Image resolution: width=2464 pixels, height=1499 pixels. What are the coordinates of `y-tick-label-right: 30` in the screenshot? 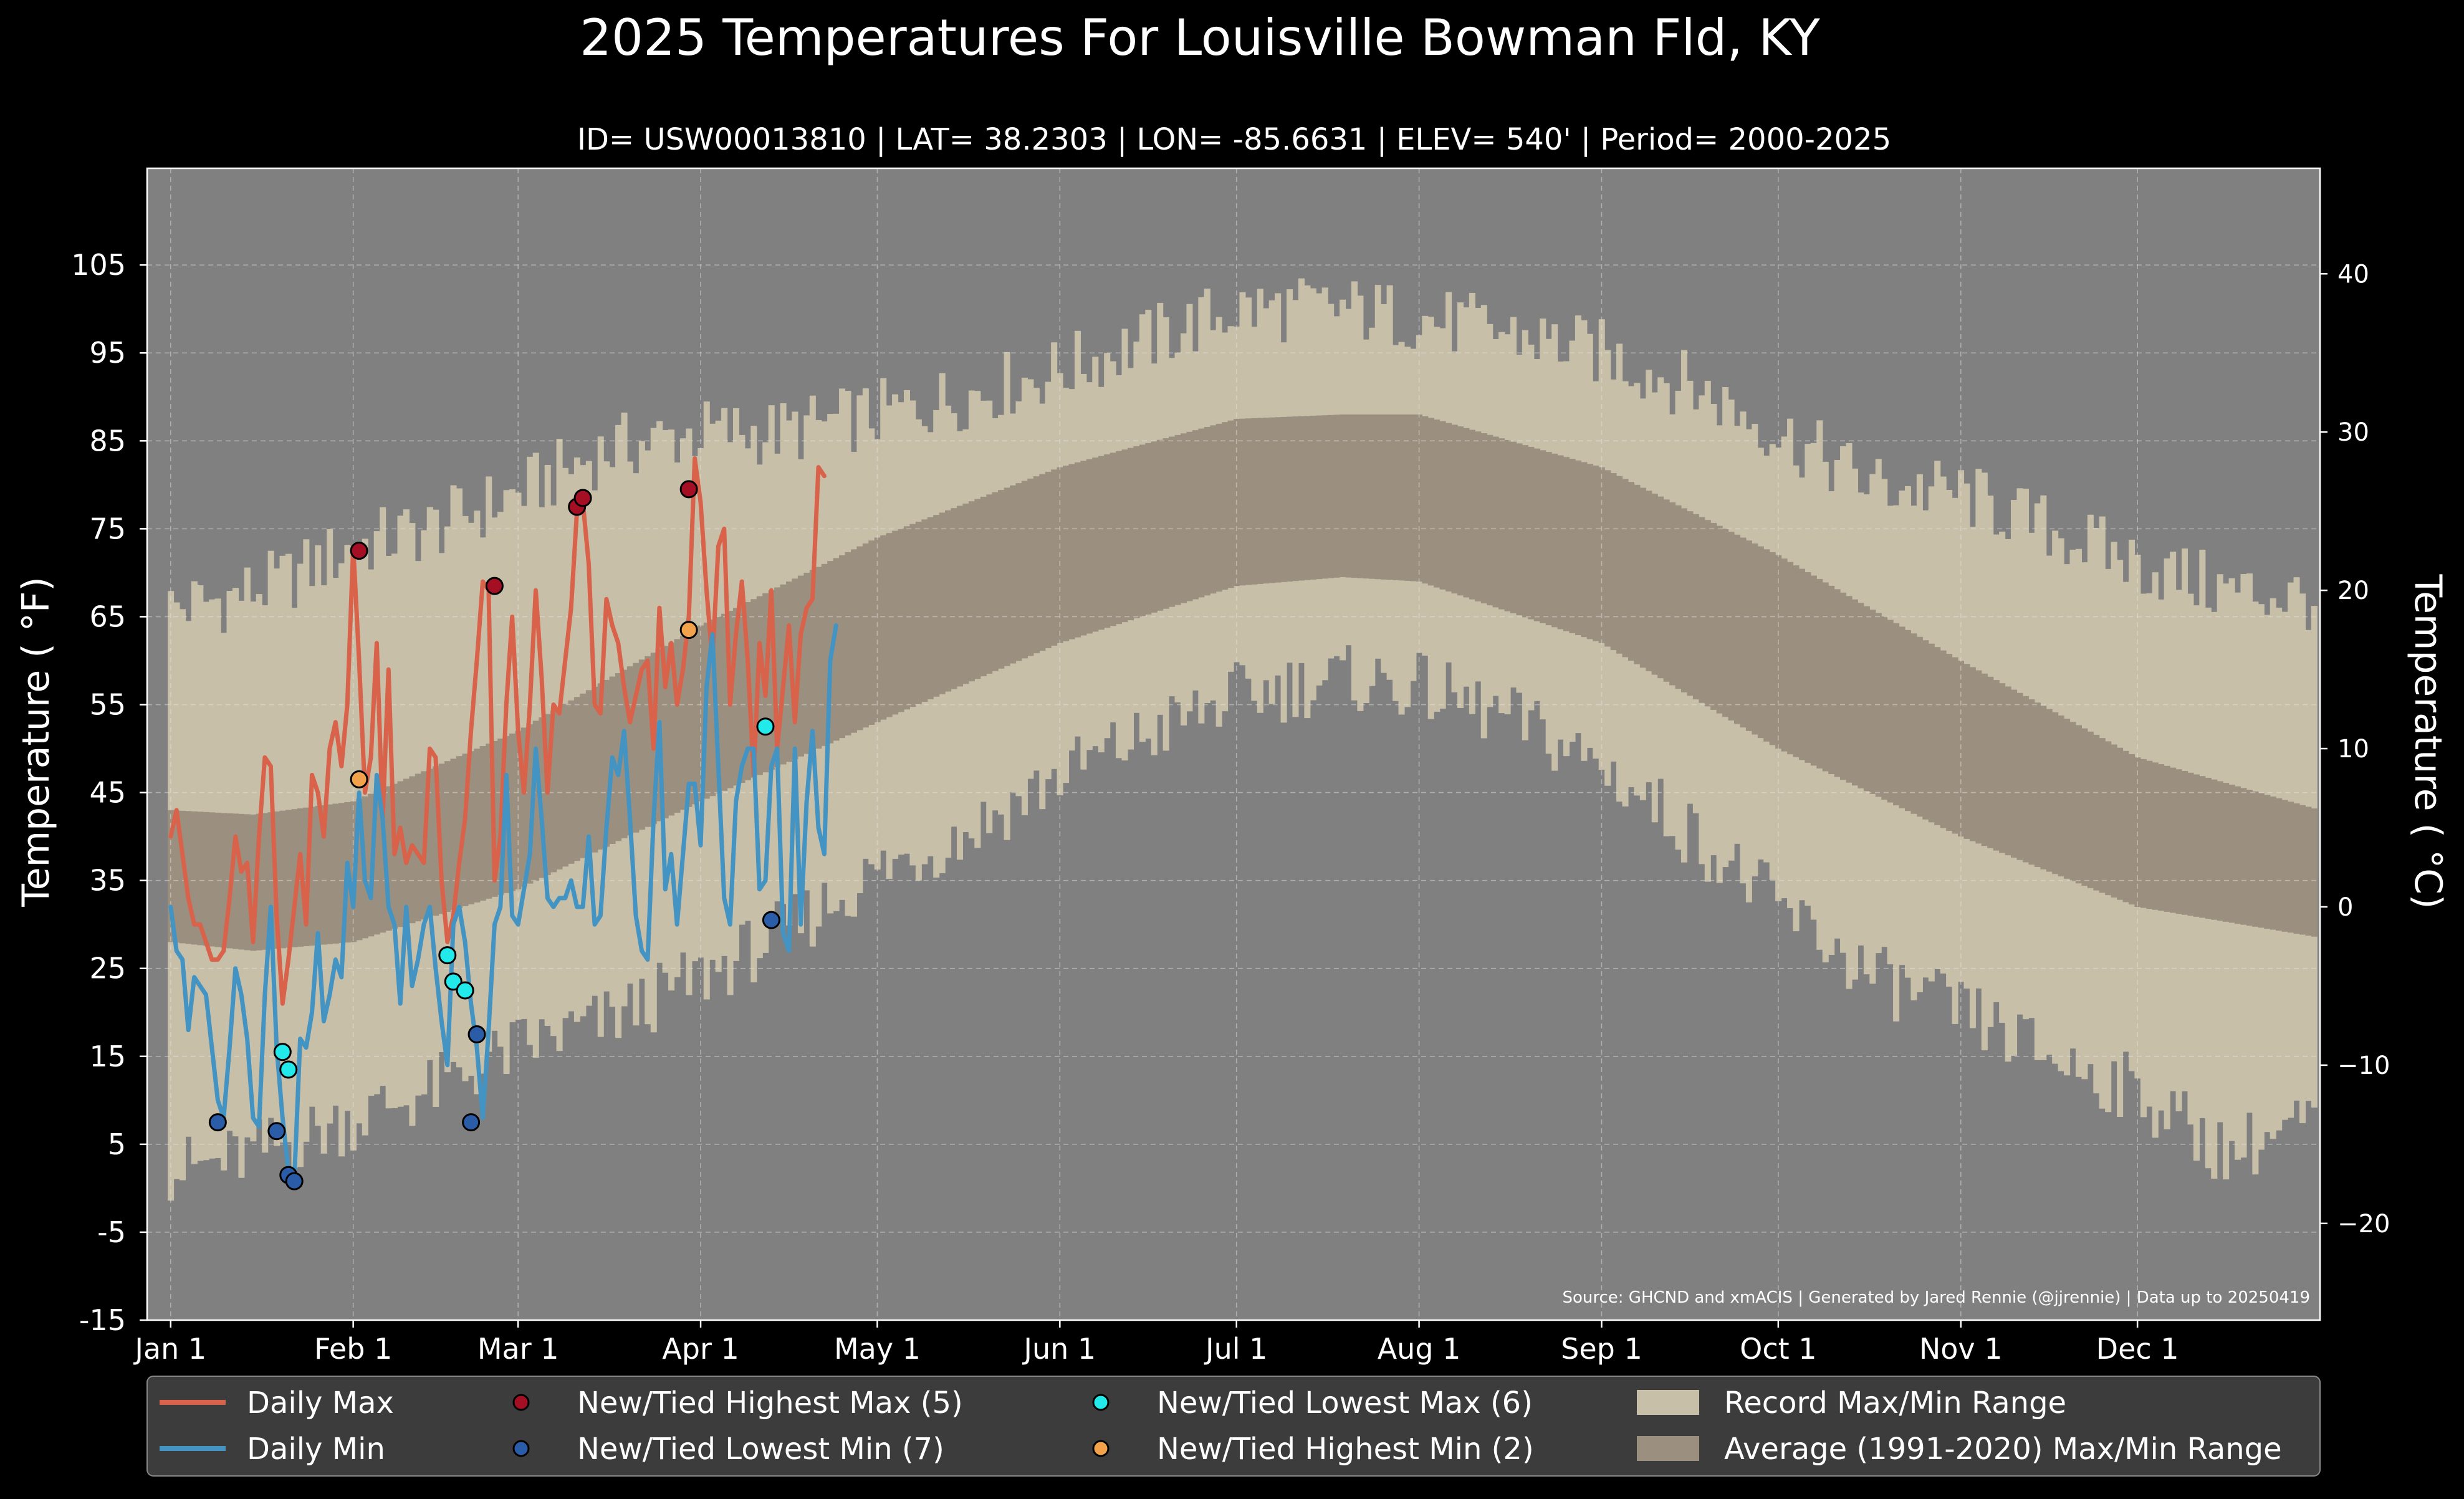 It's located at (2353, 432).